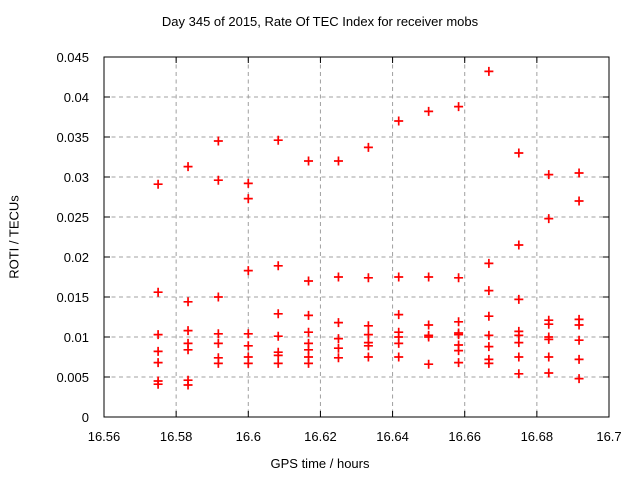  What do you see at coordinates (85, 417) in the screenshot?
I see `y-tick-label: 0` at bounding box center [85, 417].